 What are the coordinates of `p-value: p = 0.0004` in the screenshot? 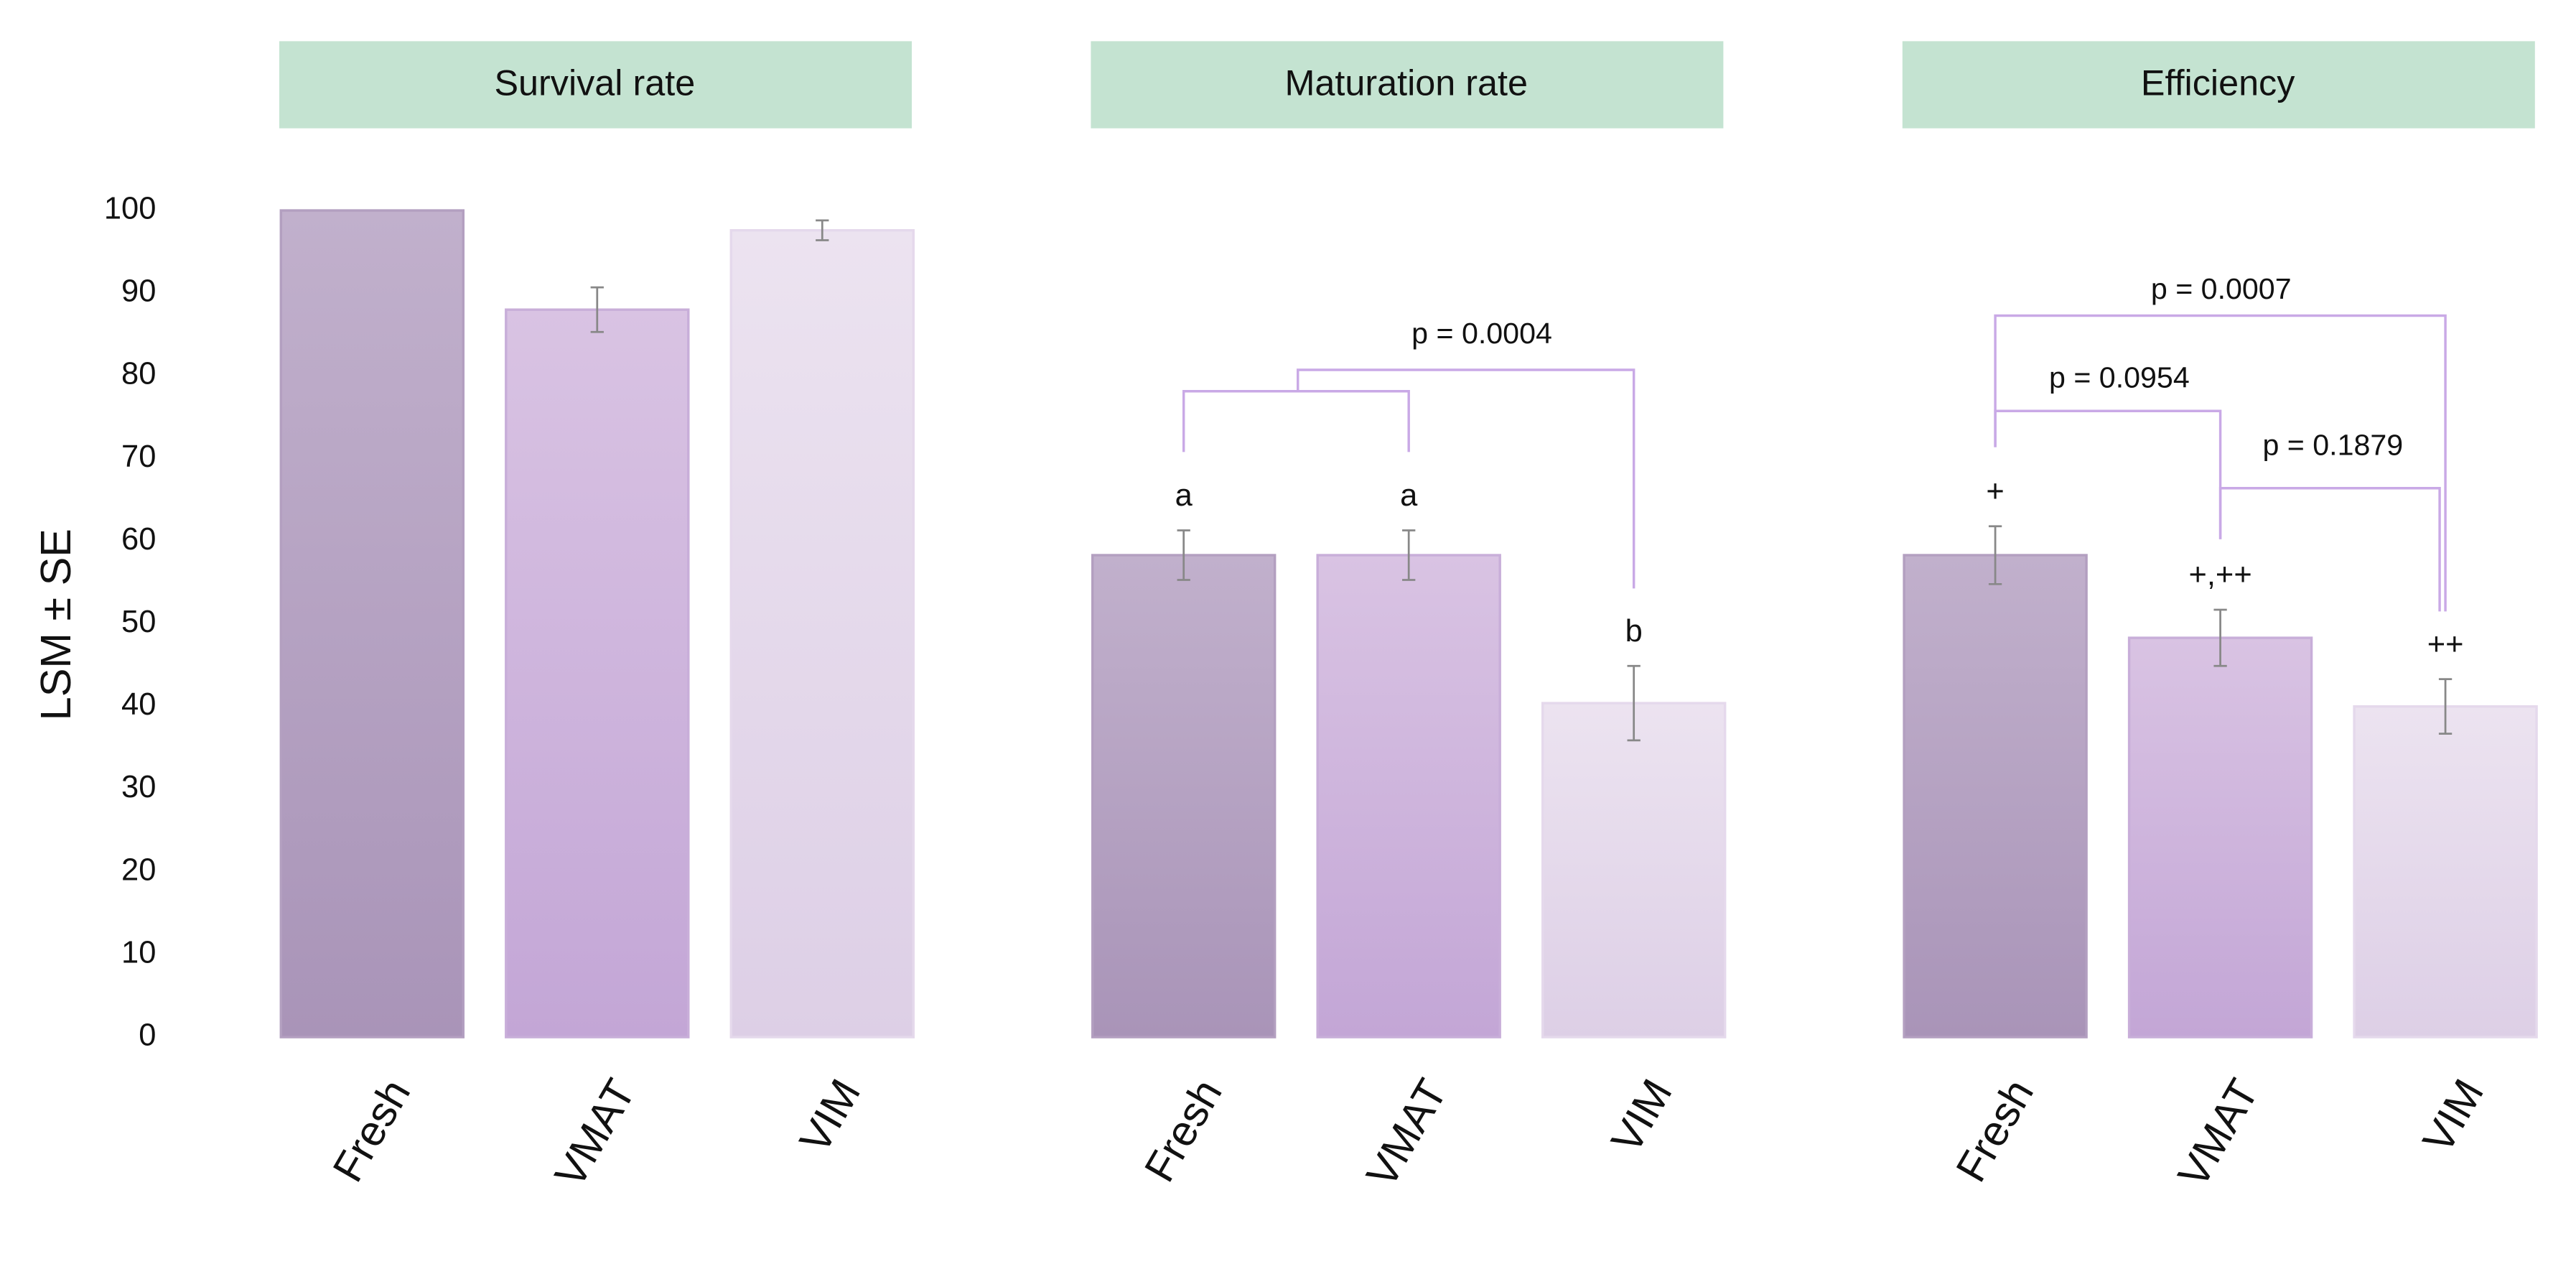 It's located at (1481, 333).